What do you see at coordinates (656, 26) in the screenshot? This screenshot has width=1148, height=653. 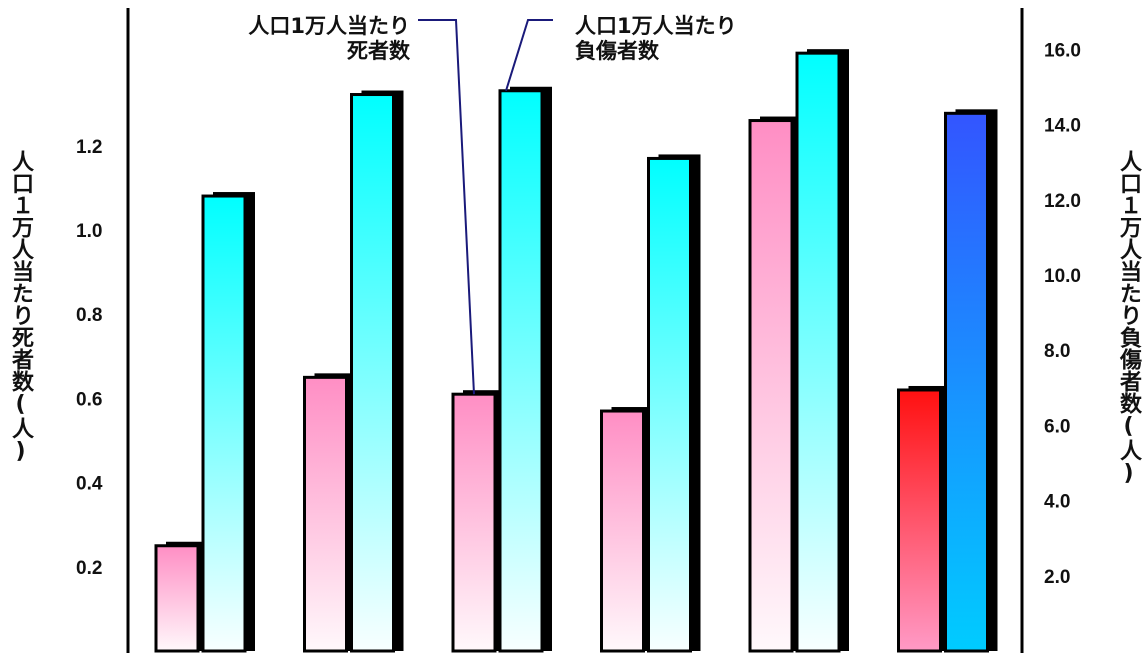 I see `callout-injuries-line1: 人口1万人当たり` at bounding box center [656, 26].